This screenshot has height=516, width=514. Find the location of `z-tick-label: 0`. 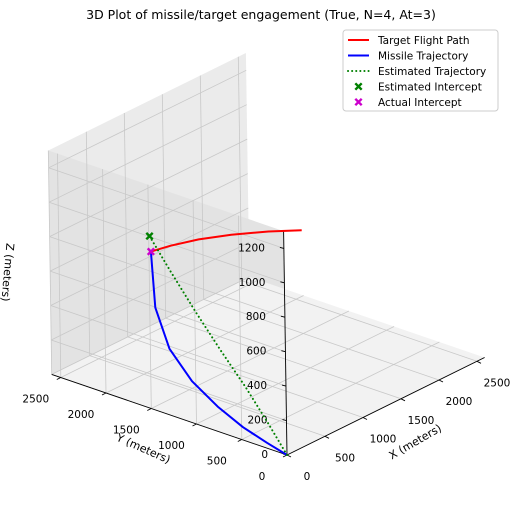

z-tick-label: 0 is located at coordinates (264, 455).